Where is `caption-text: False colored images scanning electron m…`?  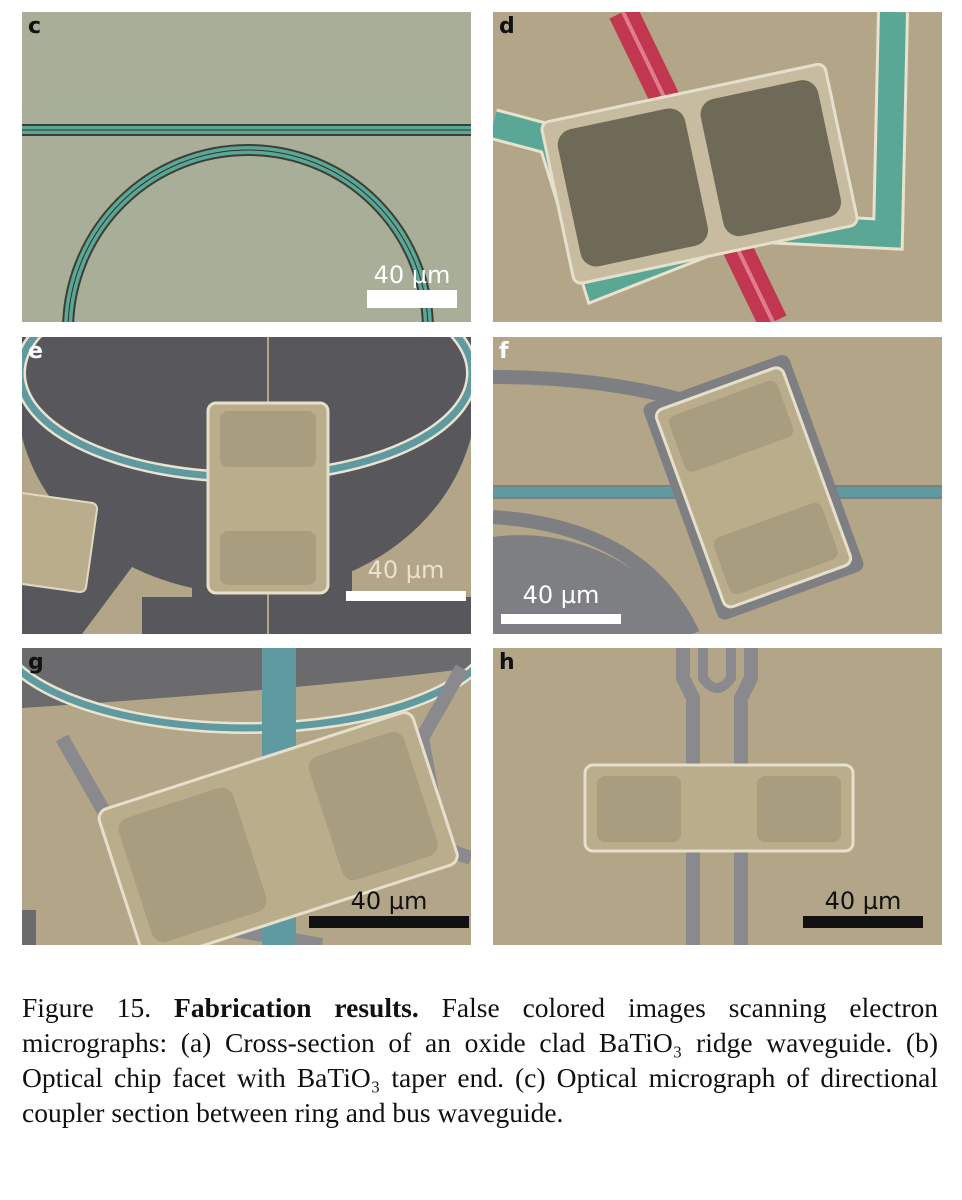
caption-text: False colored images scanning electron m… is located at coordinates (480, 1060).